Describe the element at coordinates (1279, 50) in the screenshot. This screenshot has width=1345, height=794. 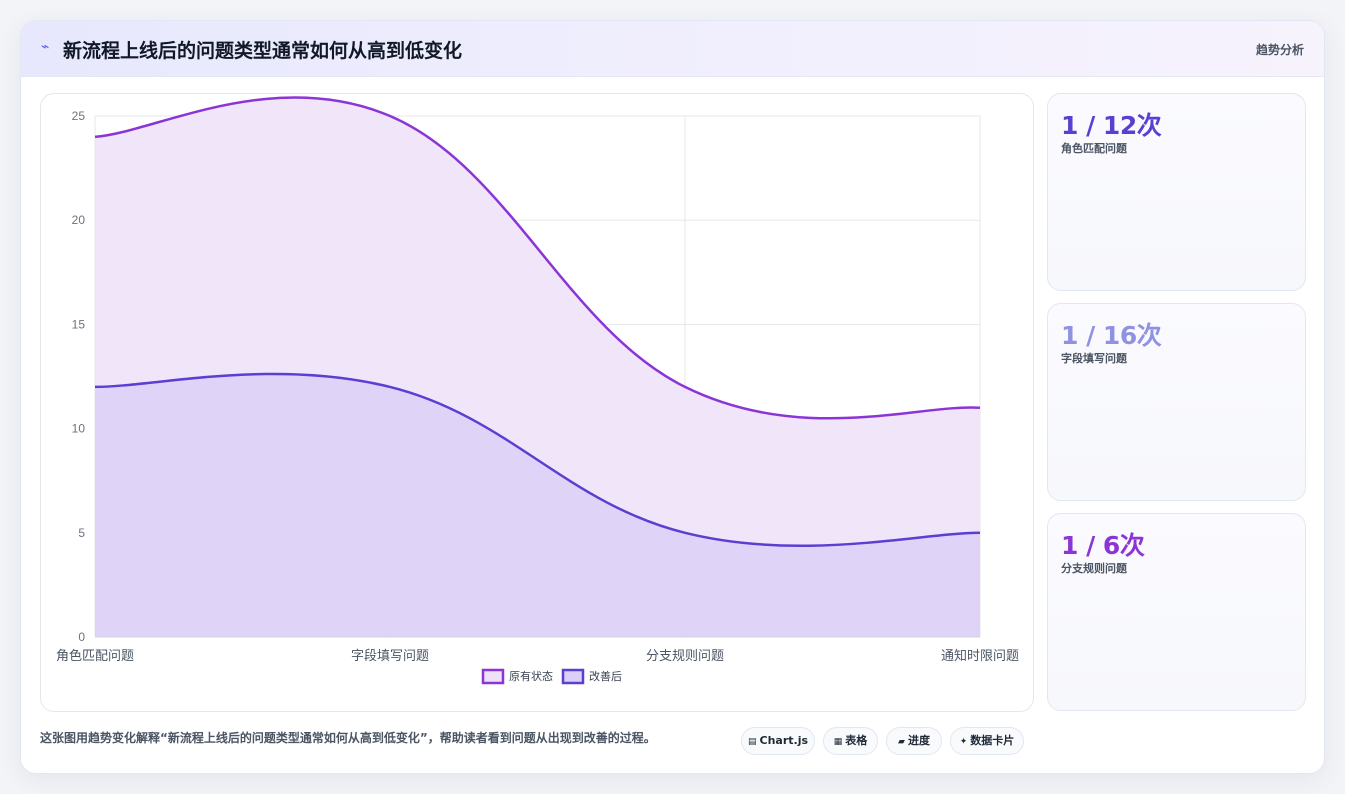
I see `trend-analysis-link: 趋势分析` at that location.